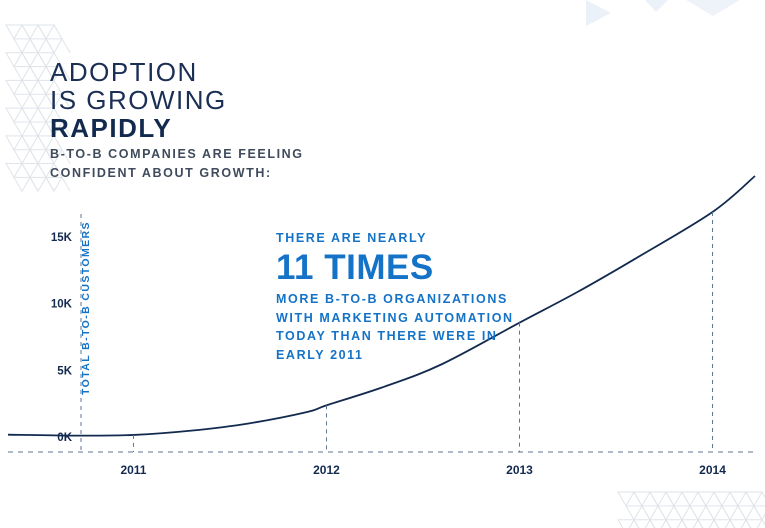  Describe the element at coordinates (133, 470) in the screenshot. I see `x-tick-label: 2011` at that location.